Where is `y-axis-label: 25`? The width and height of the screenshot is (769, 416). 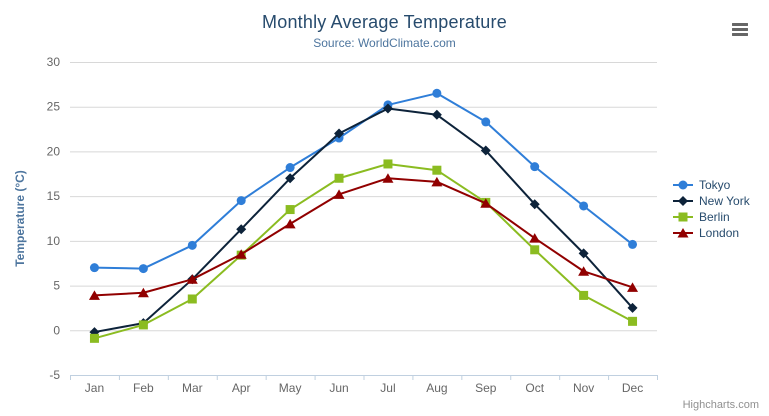
y-axis-label: 25 is located at coordinates (54, 107).